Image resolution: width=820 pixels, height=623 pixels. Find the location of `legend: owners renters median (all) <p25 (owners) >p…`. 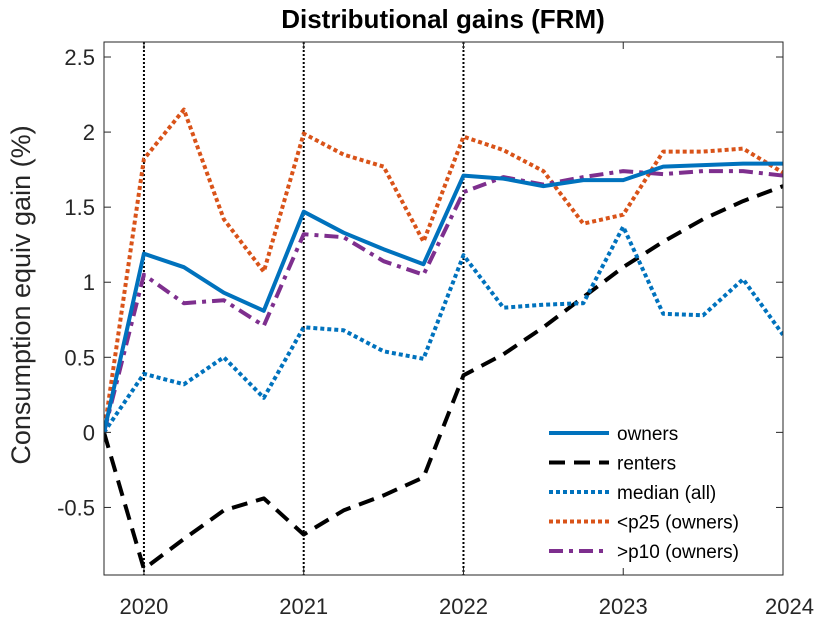

legend: owners renters median (all) <p25 (owners) >p… is located at coordinates (644, 493).